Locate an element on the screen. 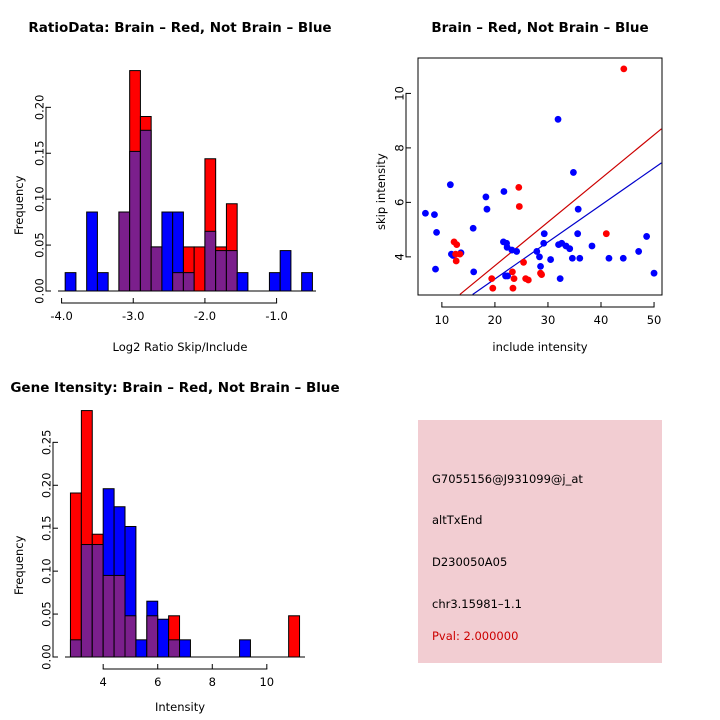 The image size is (720, 720). x-tick-label: -2.0 is located at coordinates (205, 316).